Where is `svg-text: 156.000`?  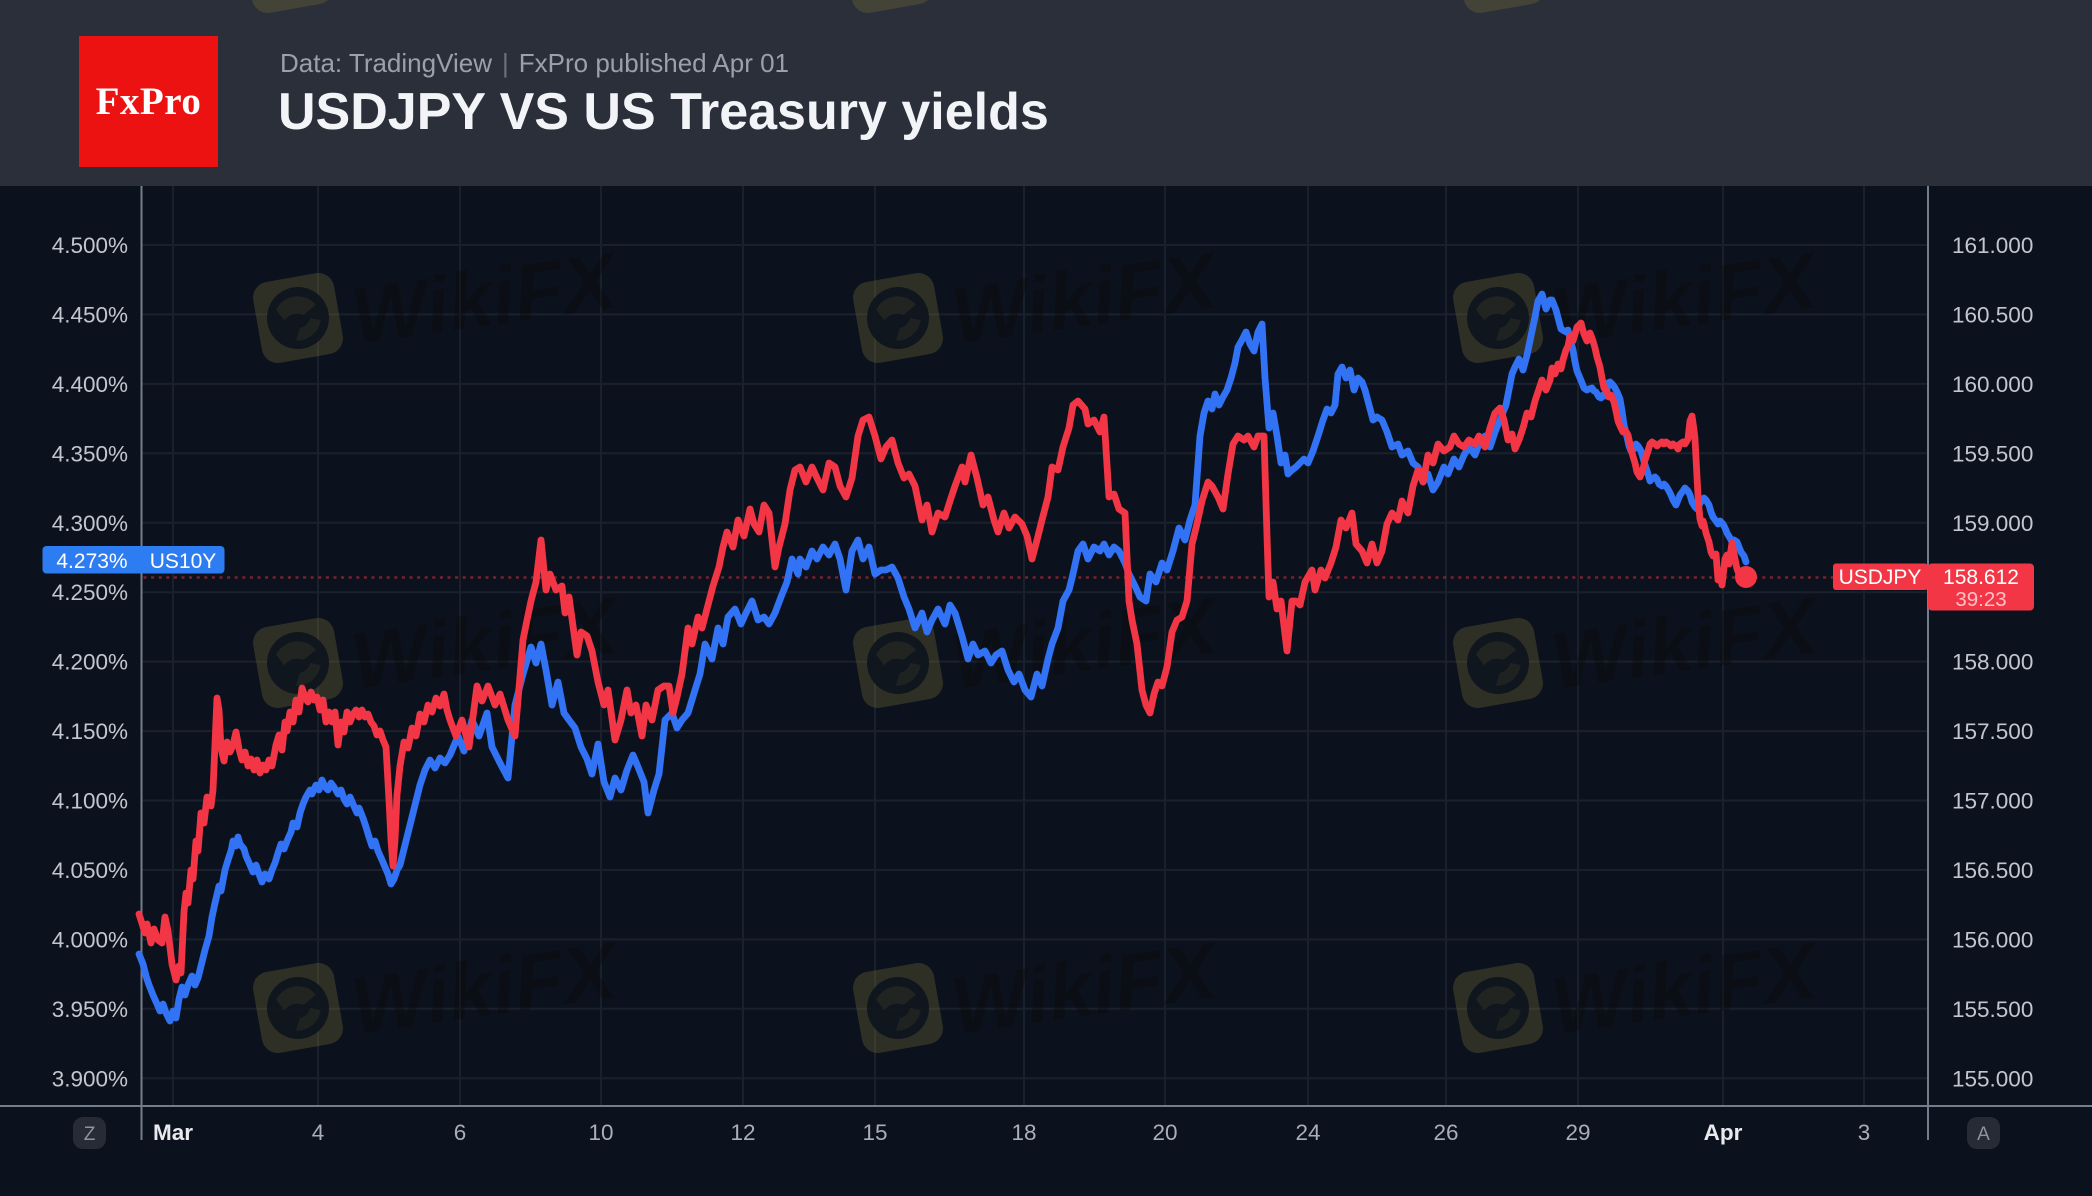
svg-text: 156.000 is located at coordinates (1992, 939).